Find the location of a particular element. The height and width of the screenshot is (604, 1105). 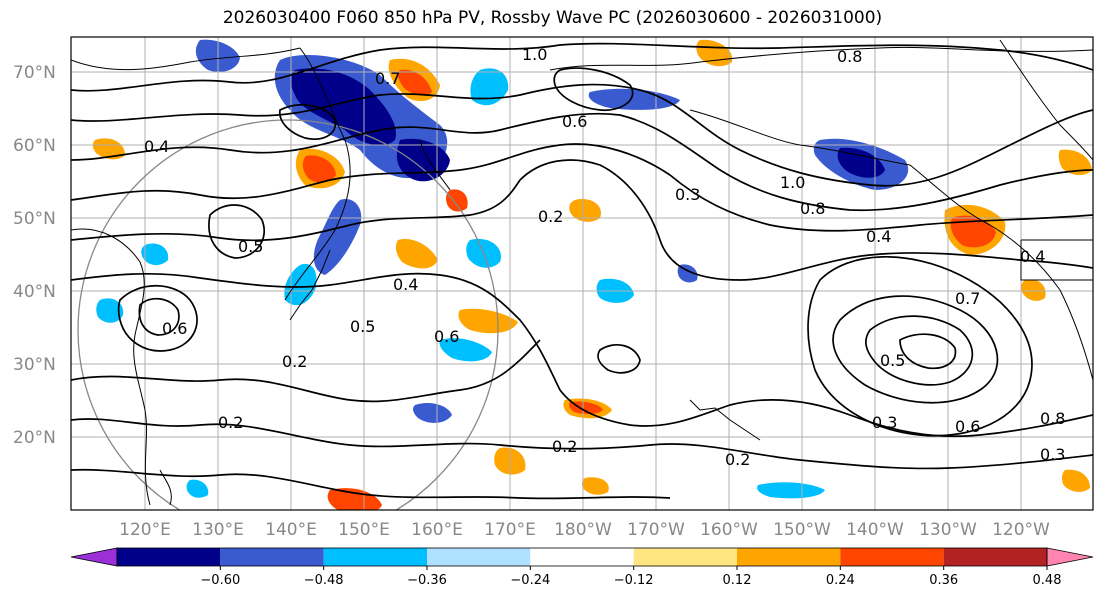

lon-label: 150°E is located at coordinates (364, 530).